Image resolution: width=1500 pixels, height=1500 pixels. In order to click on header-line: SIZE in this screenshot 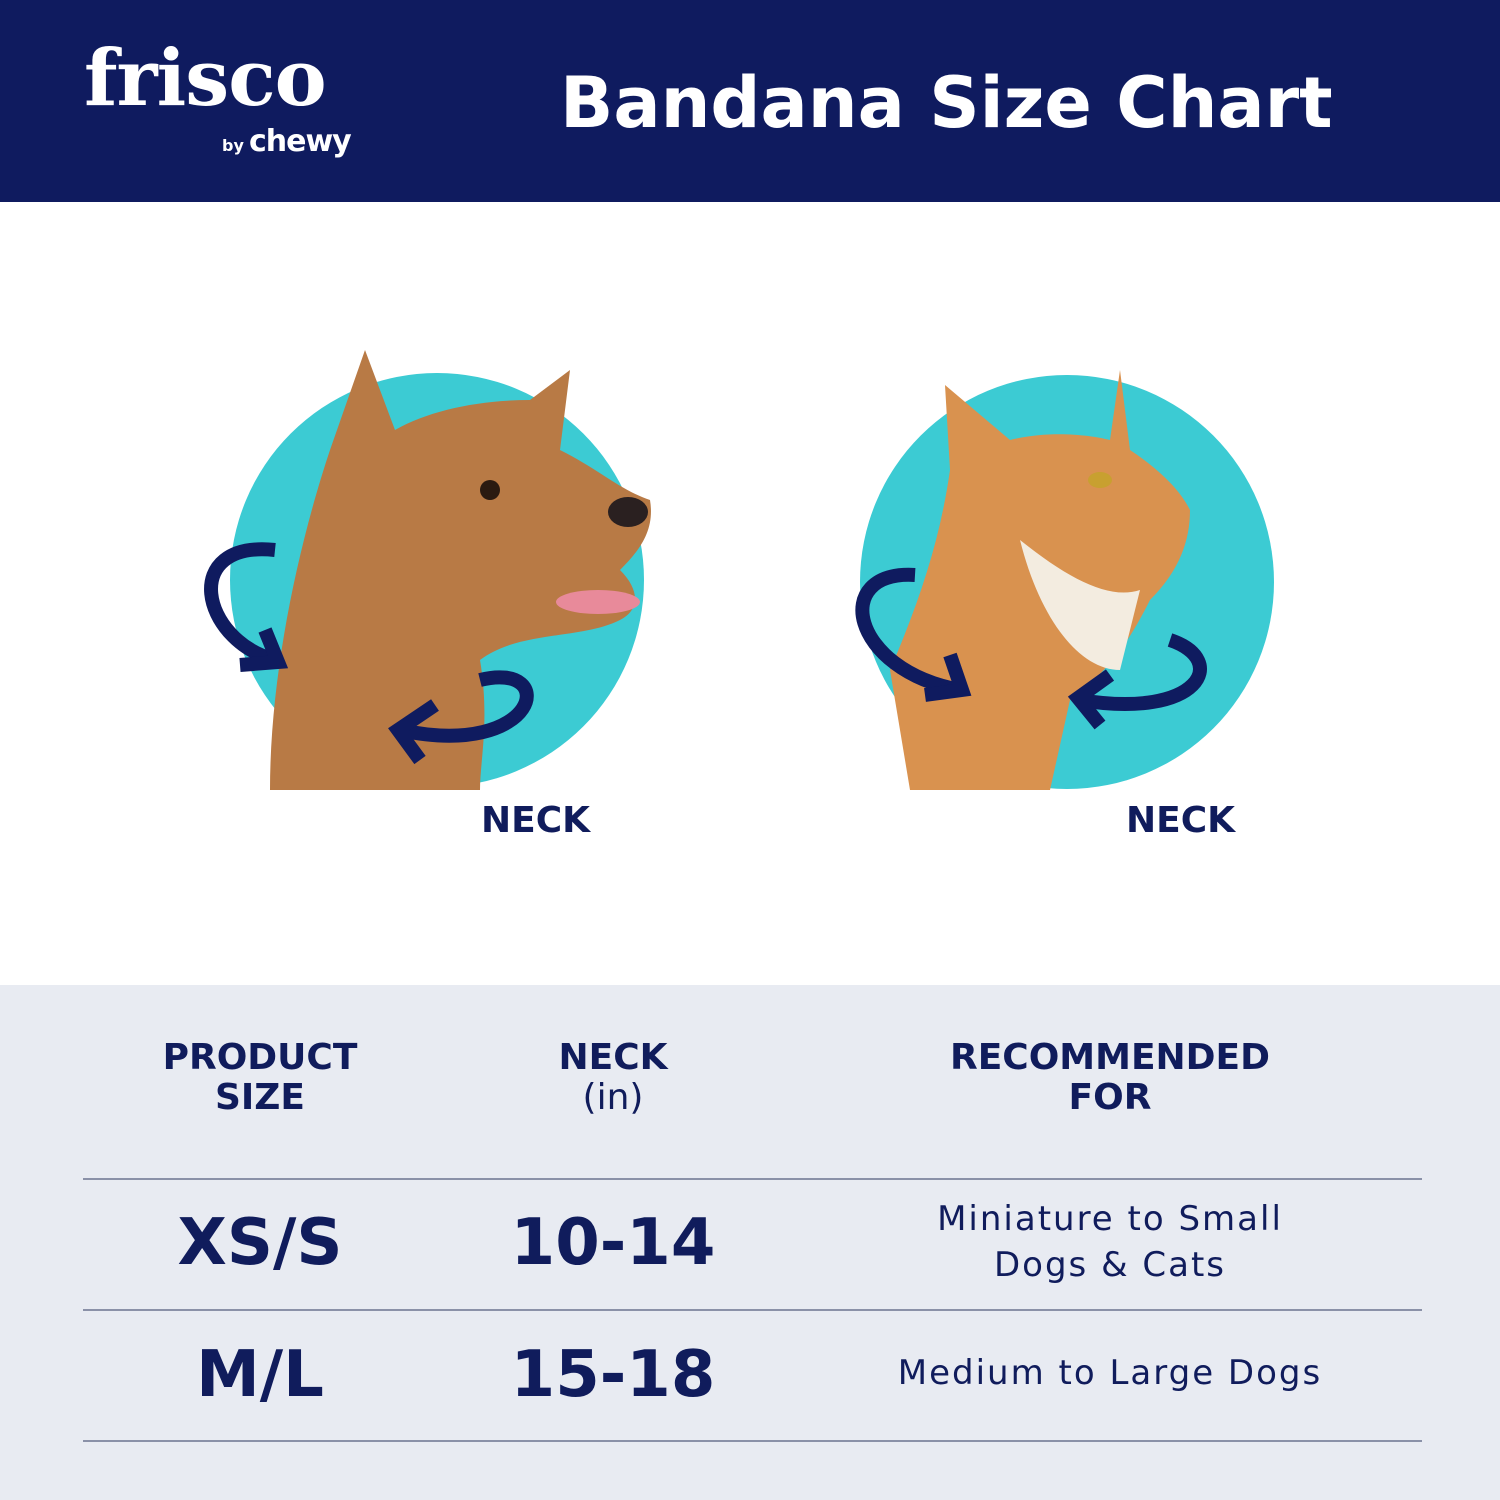, I will do `click(260, 1097)`.